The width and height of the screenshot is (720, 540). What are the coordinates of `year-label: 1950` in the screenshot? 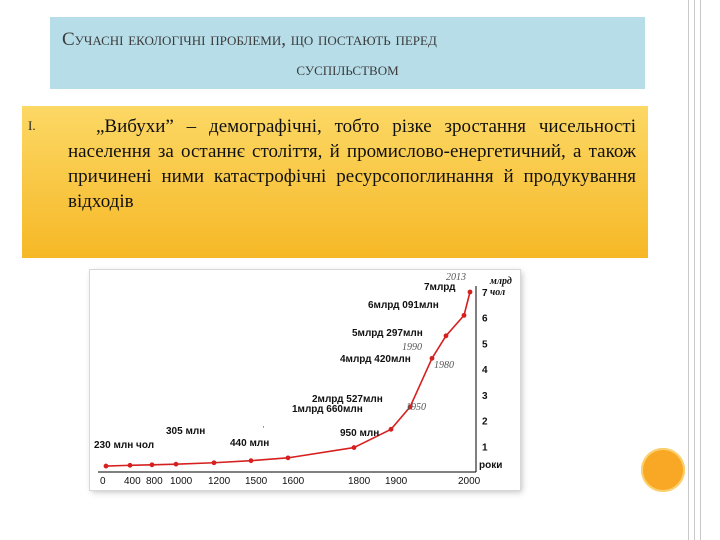 It's located at (416, 407).